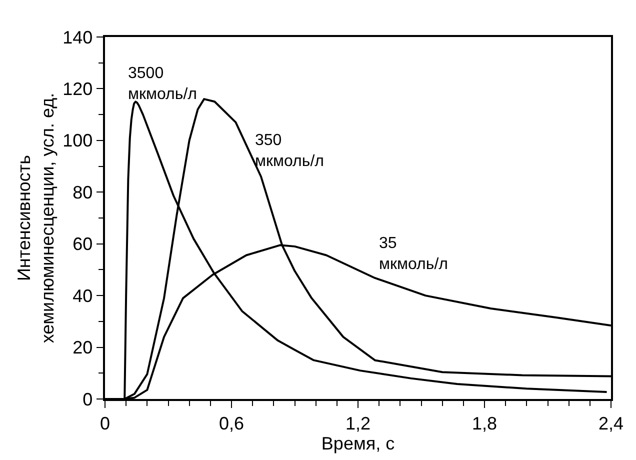 The image size is (636, 460). I want to click on series-label: 35 мкмоль/л, so click(413, 254).